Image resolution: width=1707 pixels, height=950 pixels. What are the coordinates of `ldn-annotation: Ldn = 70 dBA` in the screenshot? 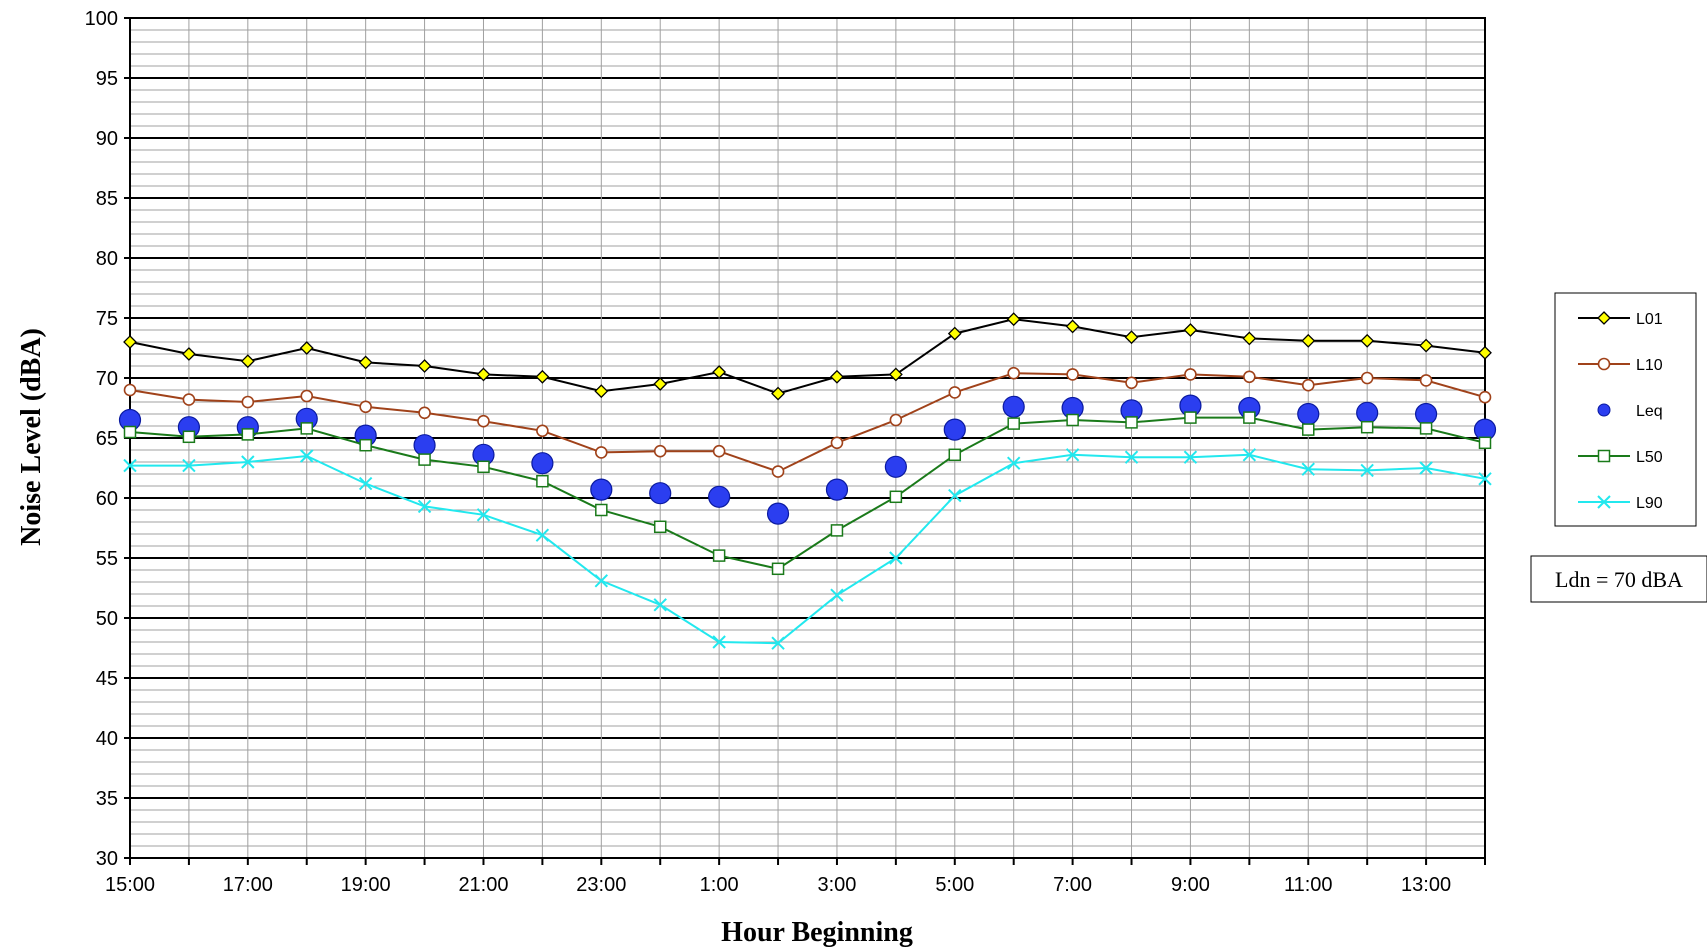 It's located at (1619, 579).